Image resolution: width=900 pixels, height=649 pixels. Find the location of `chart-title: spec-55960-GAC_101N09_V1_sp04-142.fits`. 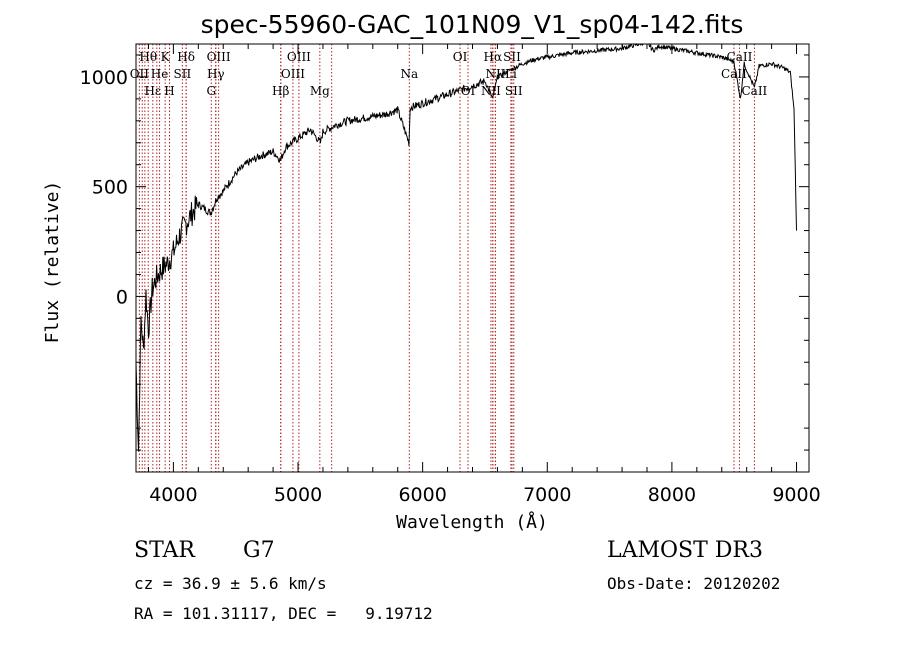

chart-title: spec-55960-GAC_101N09_V1_sp04-142.fits is located at coordinates (472, 24).